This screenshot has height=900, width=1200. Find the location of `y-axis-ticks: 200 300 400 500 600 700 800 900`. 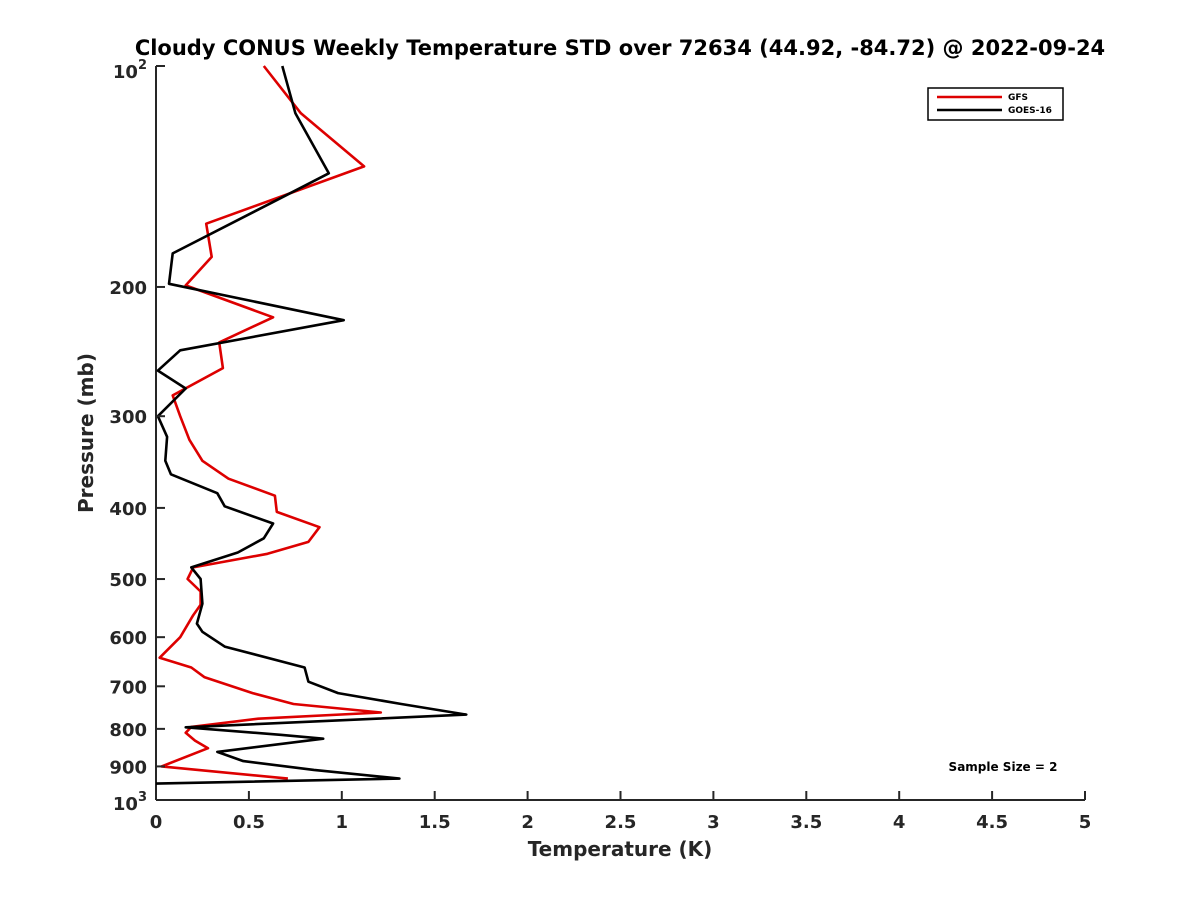

y-axis-ticks: 200 300 400 500 600 700 800 900 is located at coordinates (137, 433).